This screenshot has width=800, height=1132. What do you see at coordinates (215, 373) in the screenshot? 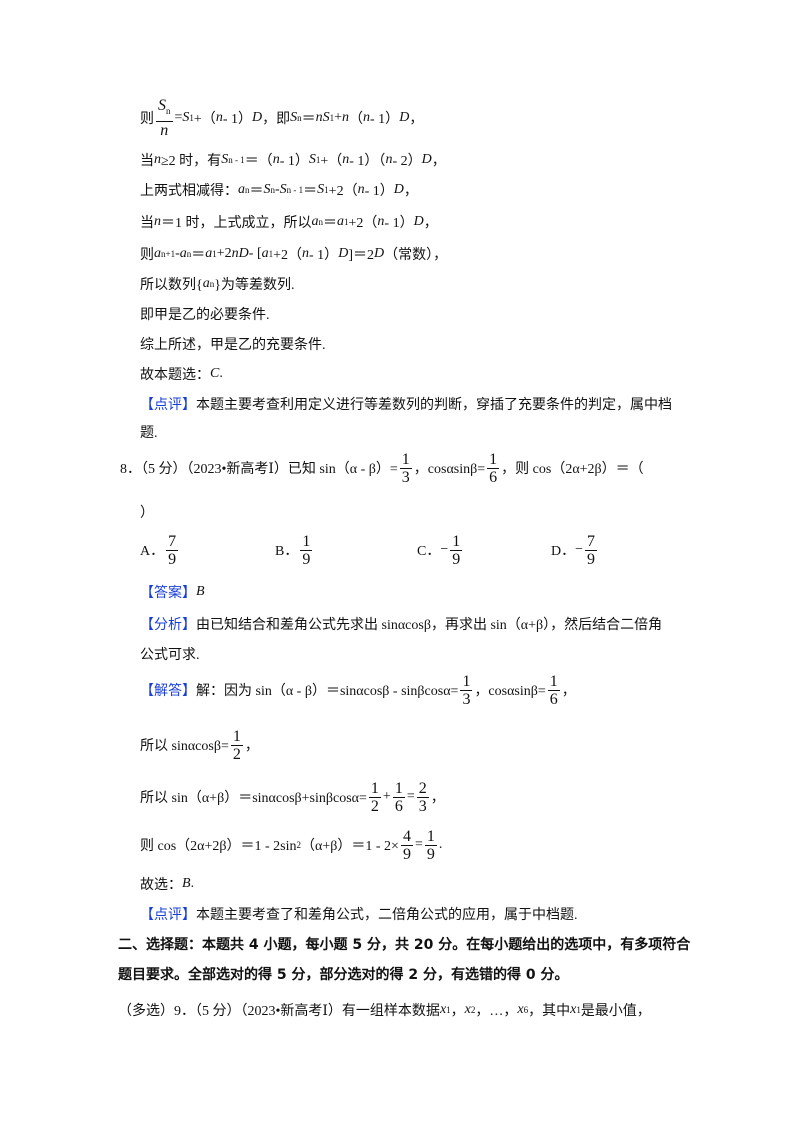
I see `math-variable: C` at bounding box center [215, 373].